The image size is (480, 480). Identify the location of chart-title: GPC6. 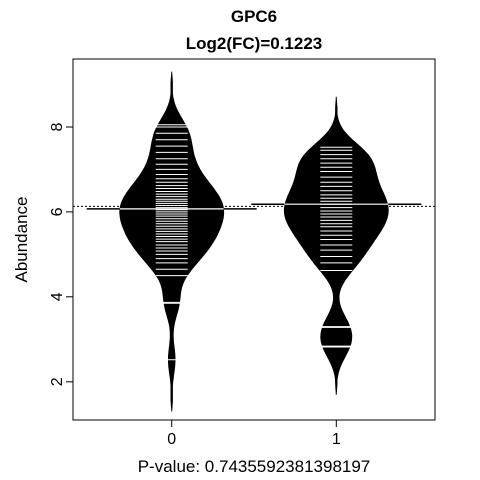
(254, 16).